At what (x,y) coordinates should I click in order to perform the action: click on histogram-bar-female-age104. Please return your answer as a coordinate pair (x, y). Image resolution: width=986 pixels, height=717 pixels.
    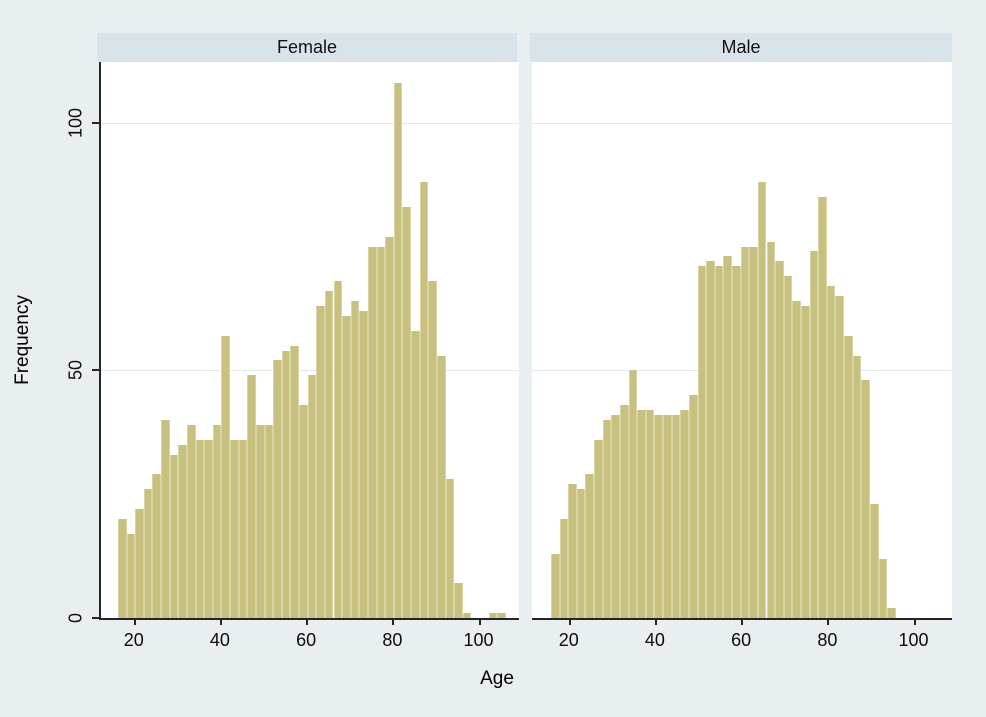
    Looking at the image, I should click on (501, 615).